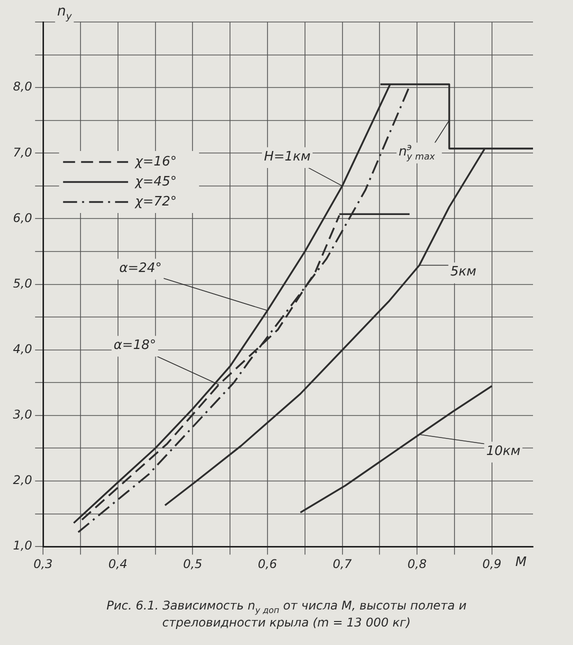 This screenshot has width=573, height=645. I want to click on x-tick-label: 0,7, so click(342, 563).